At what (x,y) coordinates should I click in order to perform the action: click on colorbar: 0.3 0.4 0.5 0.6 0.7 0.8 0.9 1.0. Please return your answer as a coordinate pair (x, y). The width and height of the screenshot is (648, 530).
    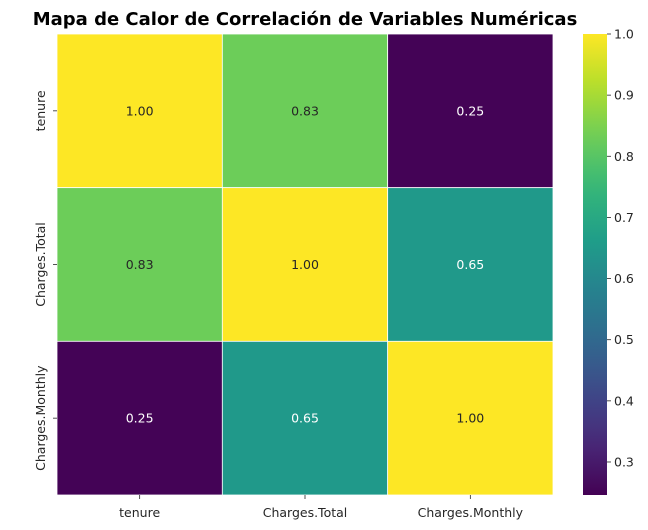
    Looking at the image, I should click on (608, 261).